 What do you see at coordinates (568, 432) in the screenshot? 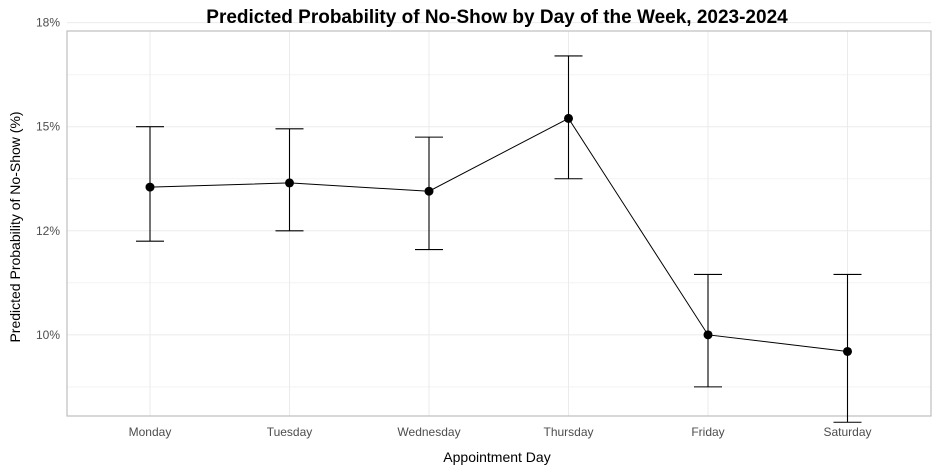
I see `x-tick-label-thursday: Thursday` at bounding box center [568, 432].